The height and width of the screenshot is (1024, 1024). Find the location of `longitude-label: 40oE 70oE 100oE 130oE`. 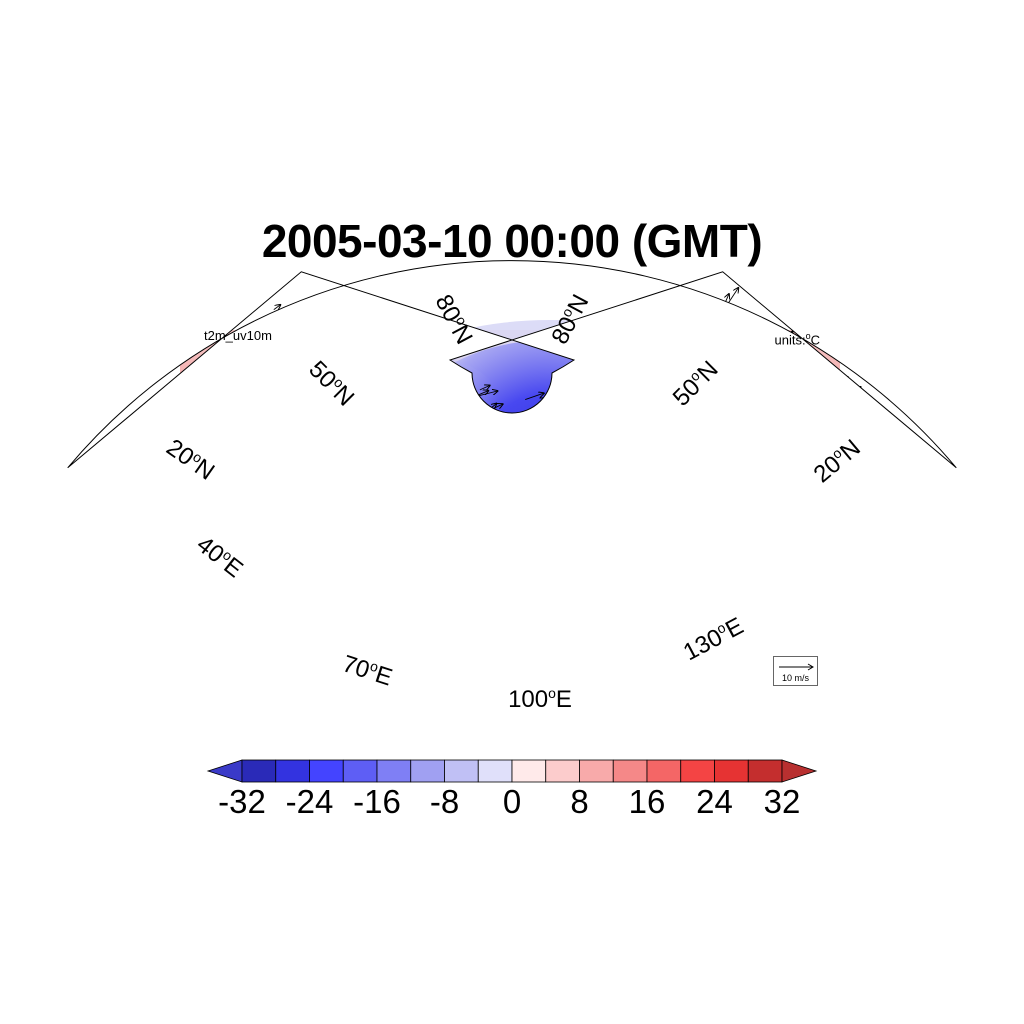

longitude-label: 40oE 70oE 100oE 130oE is located at coordinates (469, 621).